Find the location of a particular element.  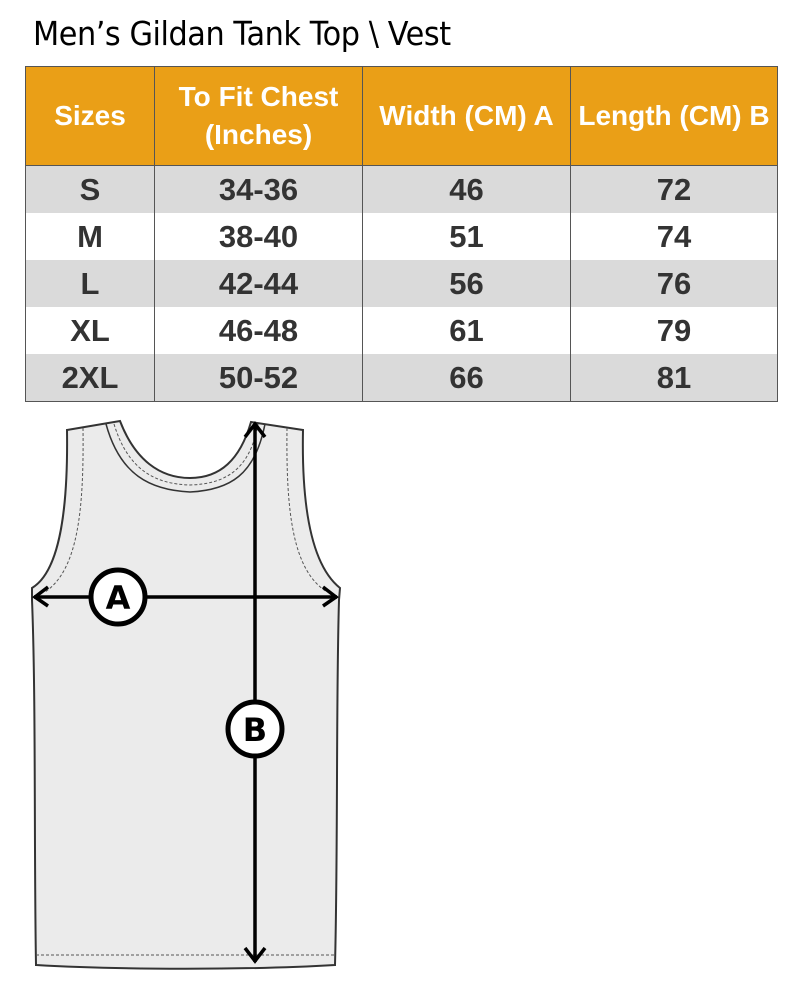

cell-length: 72 is located at coordinates (674, 189).